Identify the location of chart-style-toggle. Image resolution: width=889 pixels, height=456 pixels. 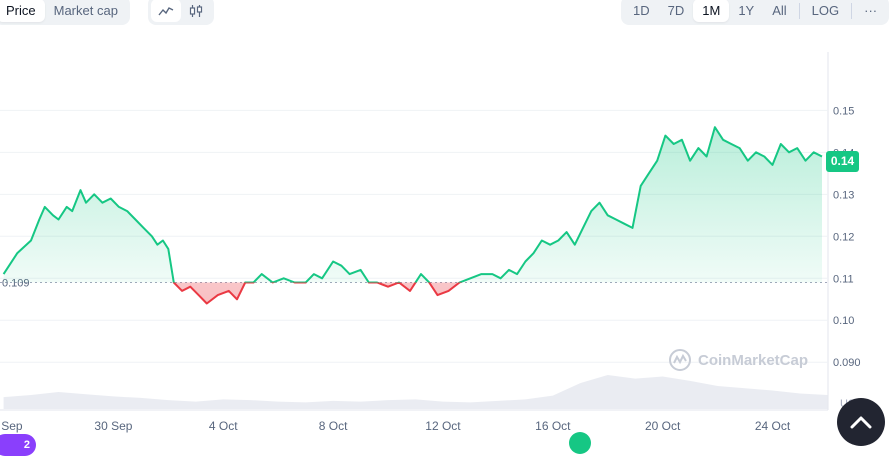
(181, 12).